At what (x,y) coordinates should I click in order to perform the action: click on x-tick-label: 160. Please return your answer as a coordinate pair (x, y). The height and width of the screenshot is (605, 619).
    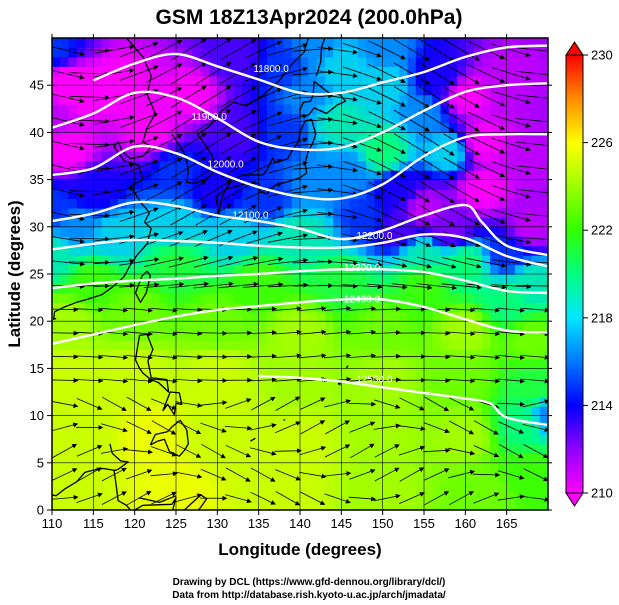
    Looking at the image, I should click on (465, 523).